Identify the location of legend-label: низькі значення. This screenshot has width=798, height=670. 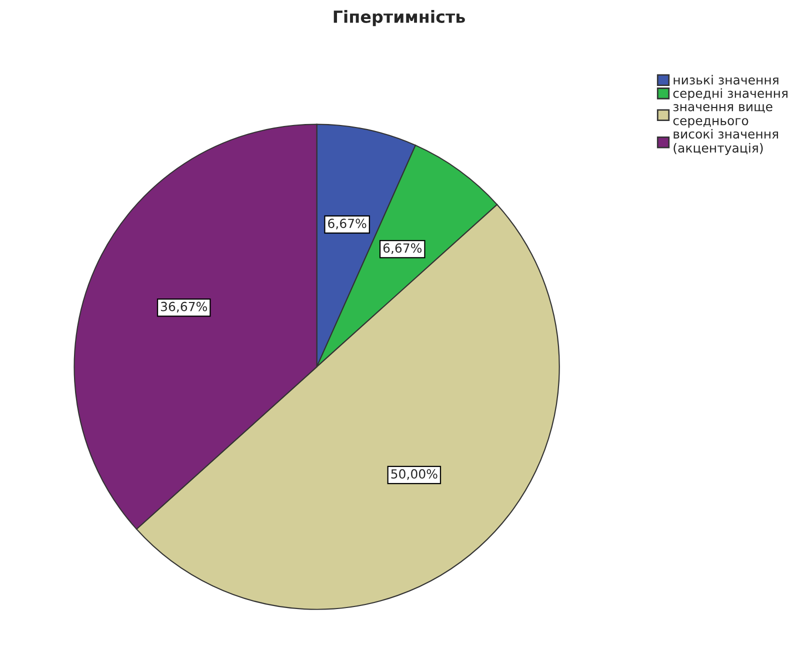
(726, 79).